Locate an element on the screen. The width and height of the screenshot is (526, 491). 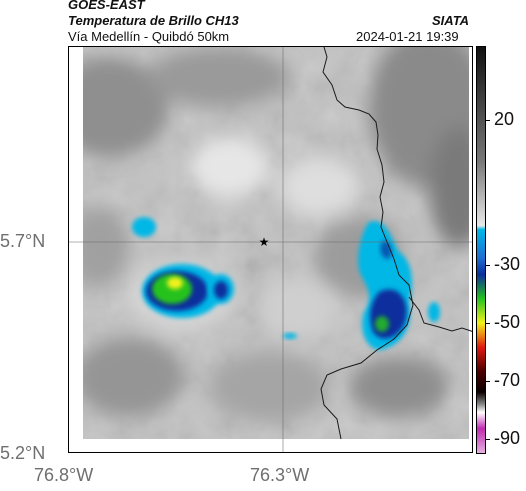
coastline-border is located at coordinates (367, 243).